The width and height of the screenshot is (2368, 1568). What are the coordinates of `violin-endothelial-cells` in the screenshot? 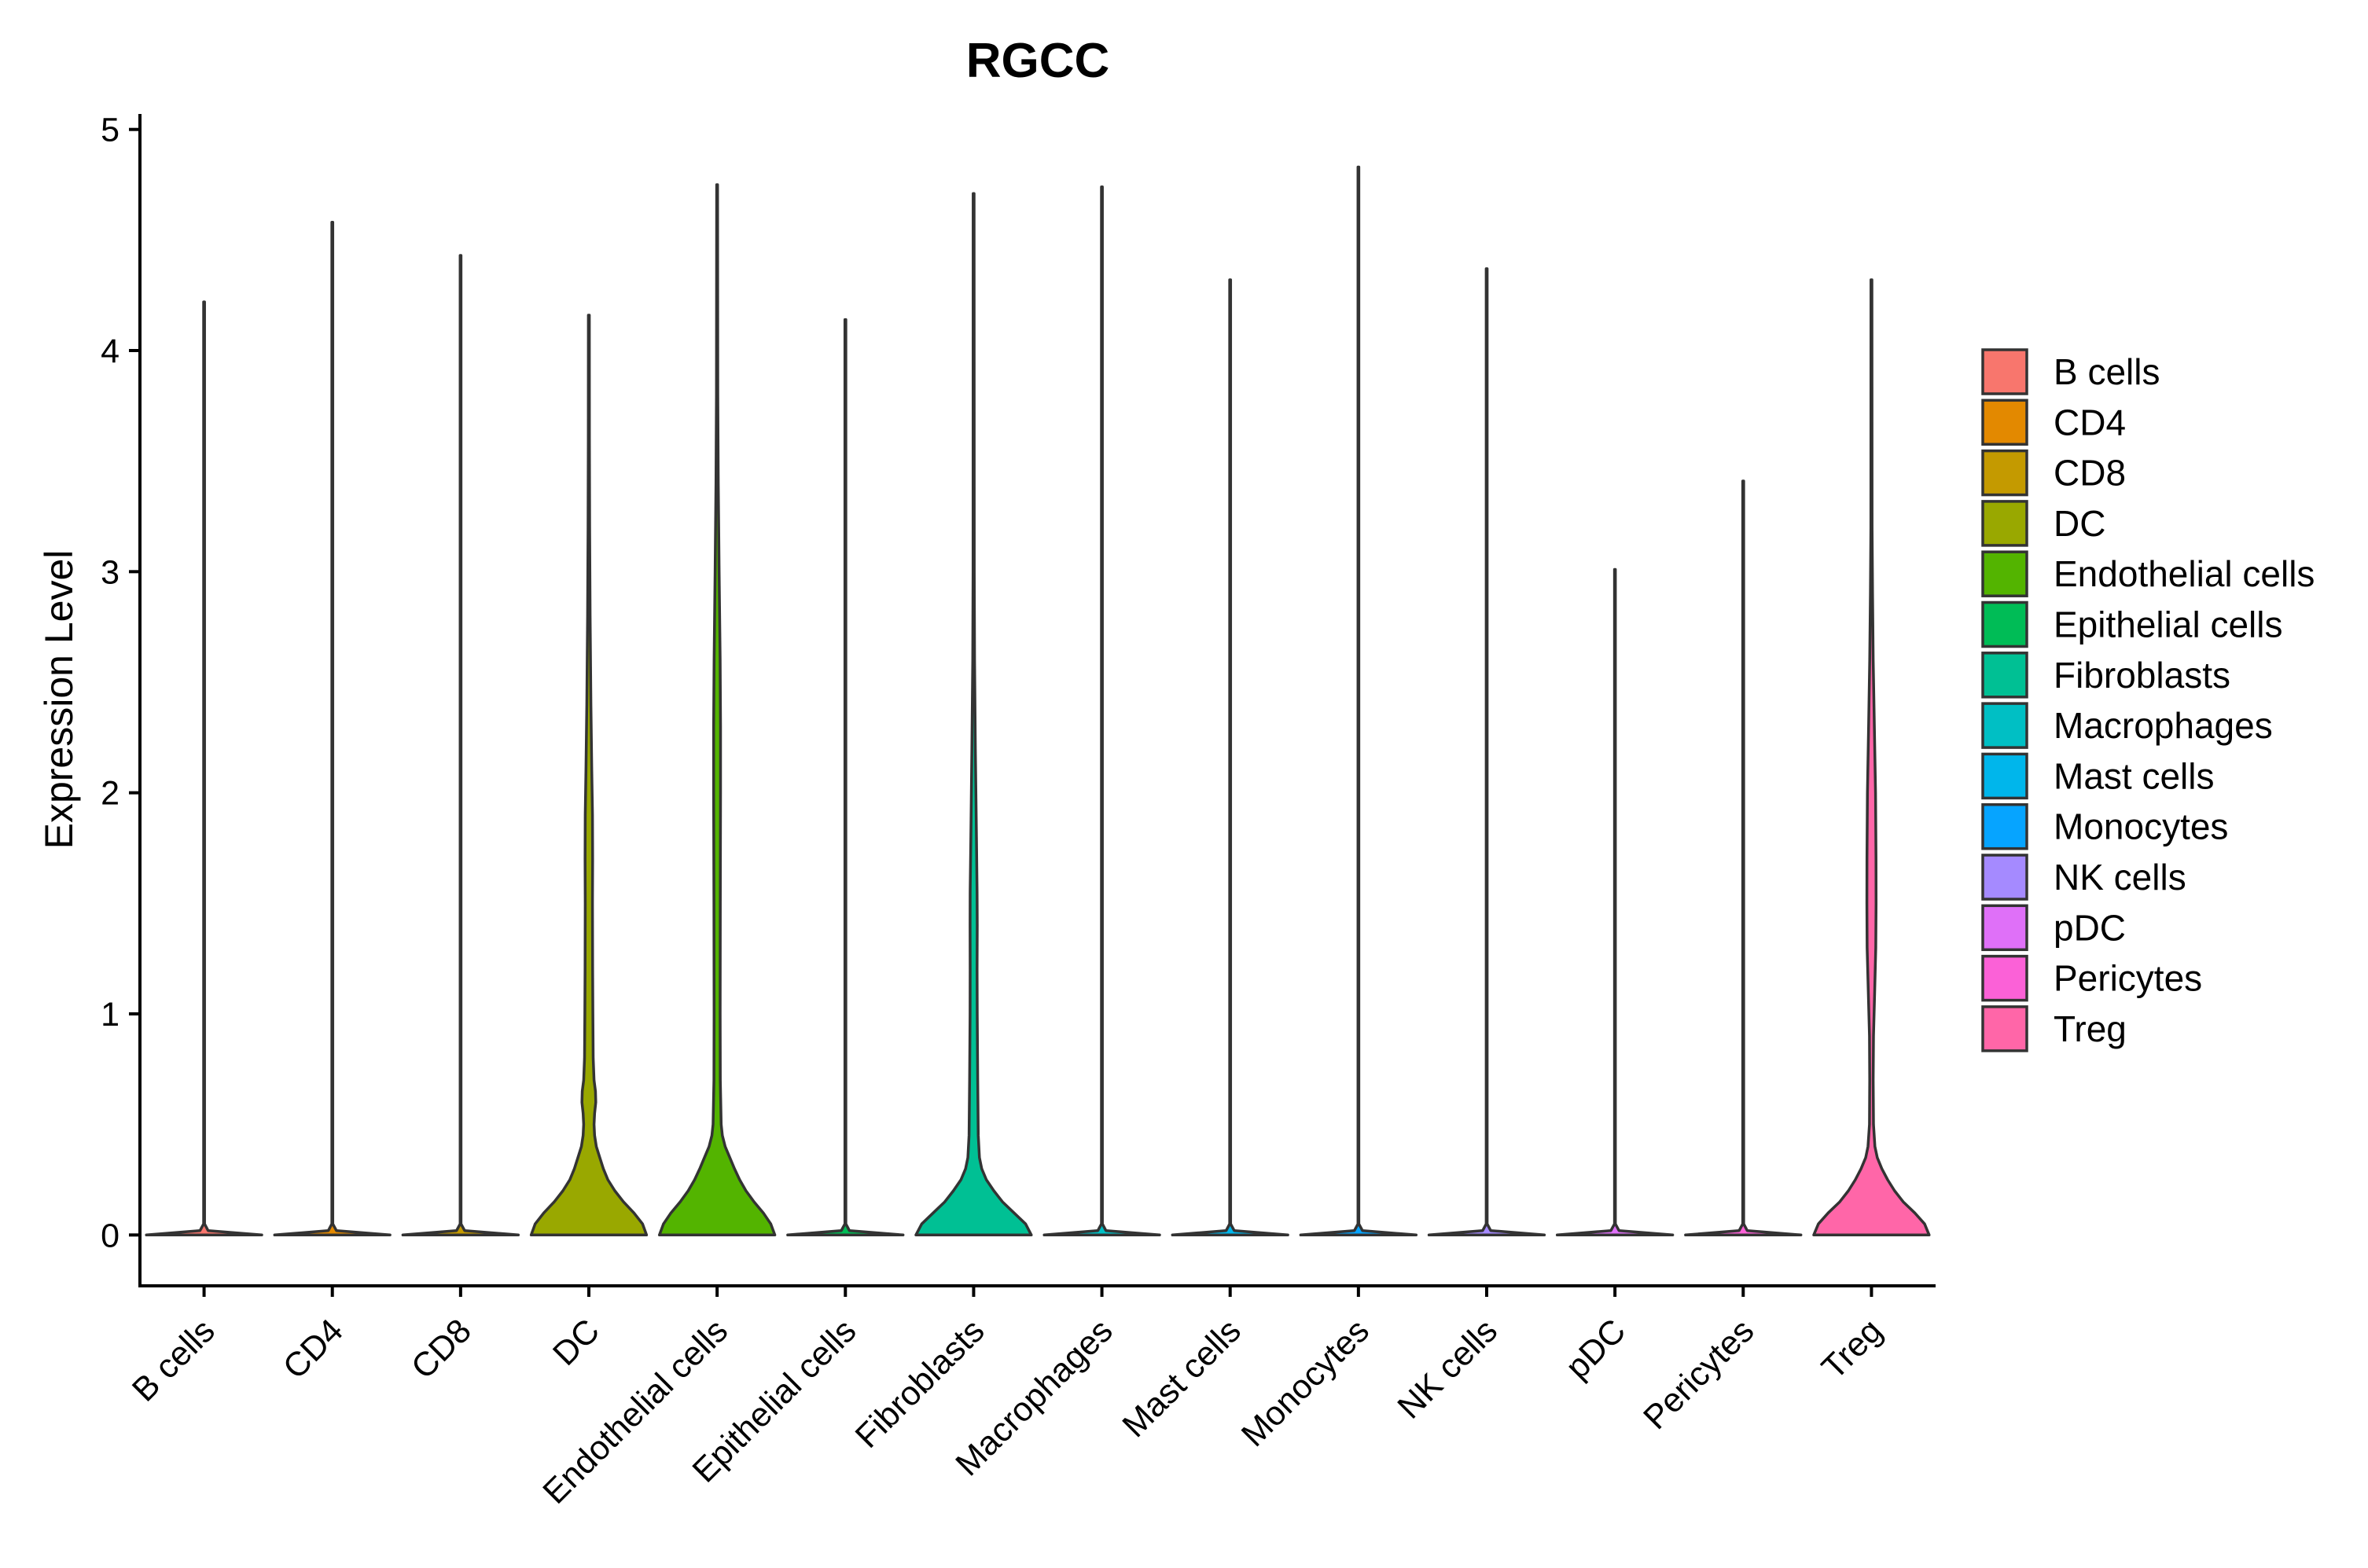 It's located at (717, 710).